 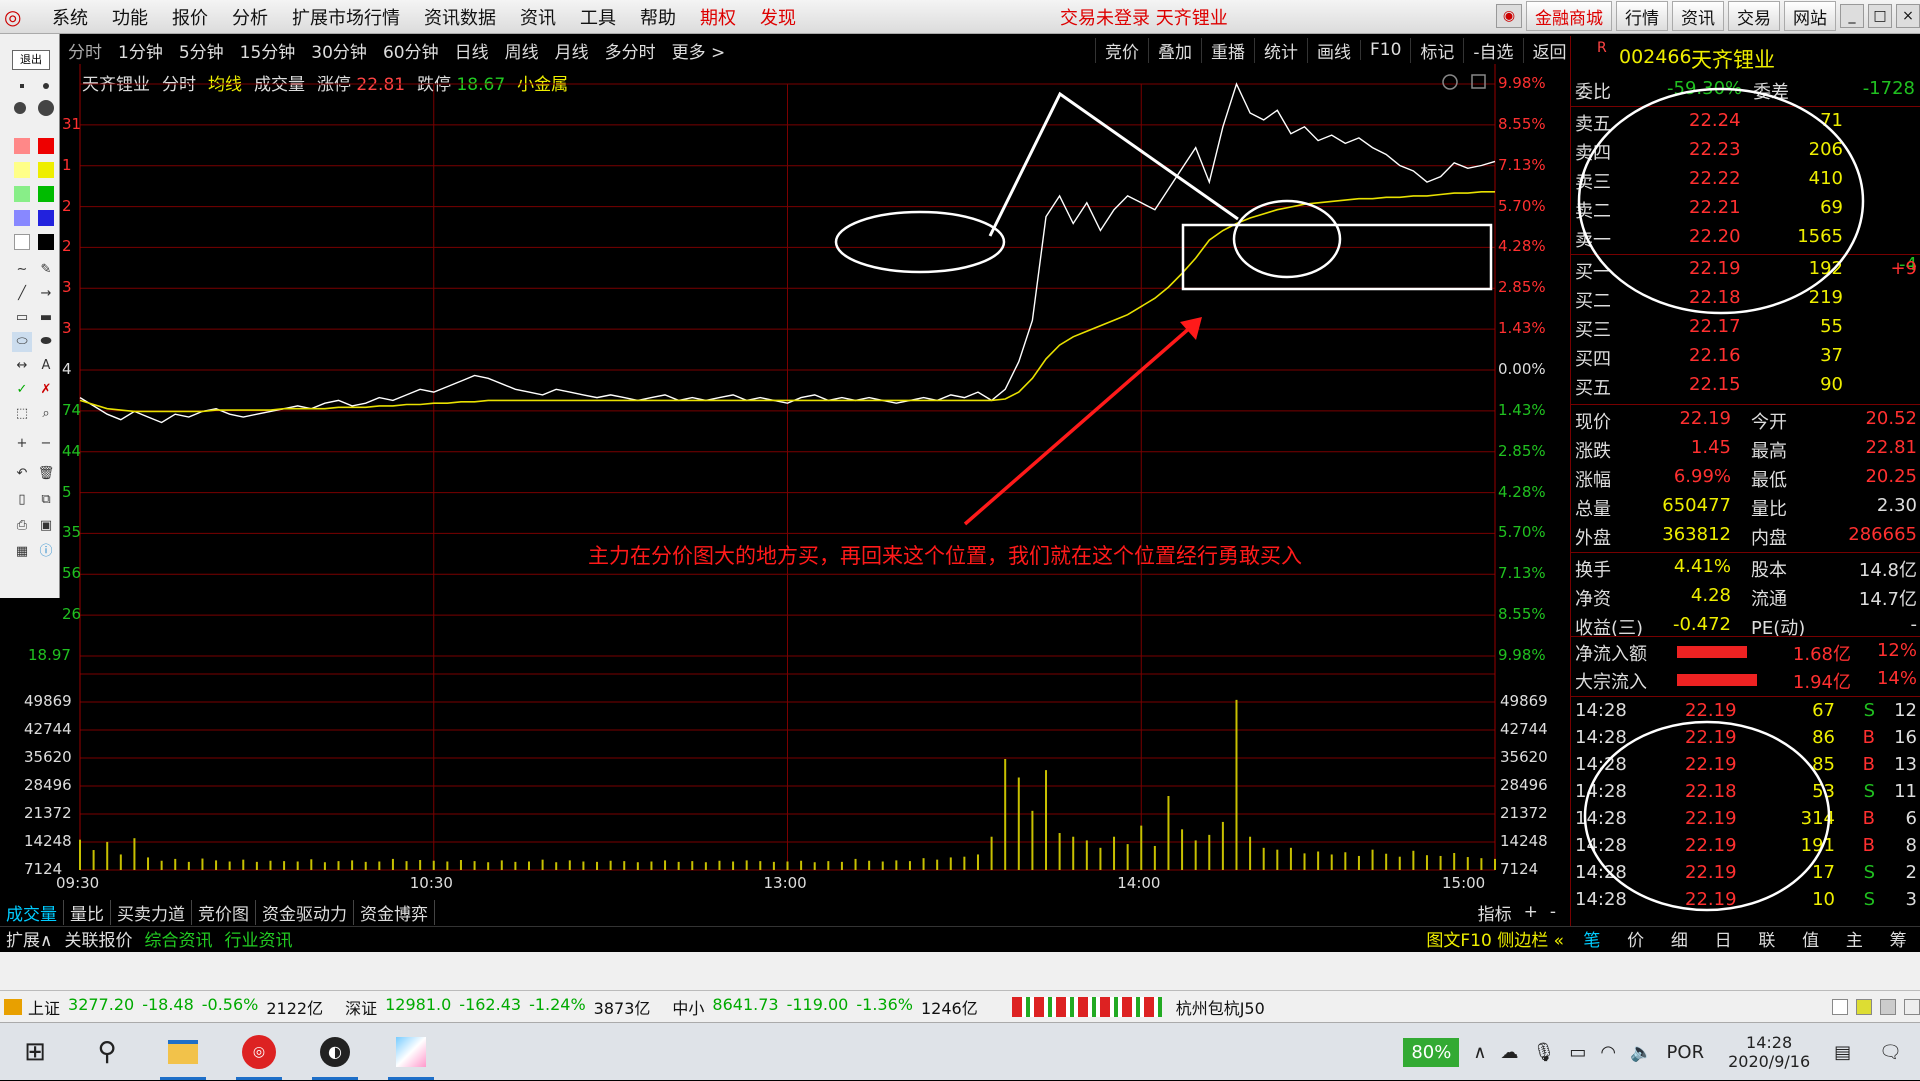 I want to click on period-1min: 1分钟, so click(x=140, y=52).